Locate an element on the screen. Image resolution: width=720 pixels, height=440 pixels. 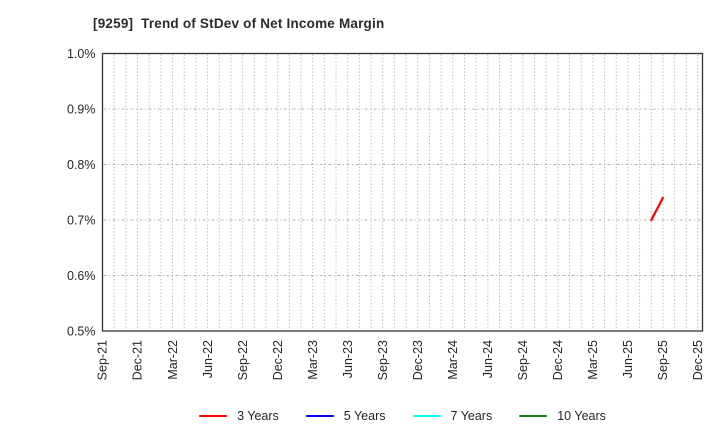
x-tick-label: Dec-25 is located at coordinates (698, 360).